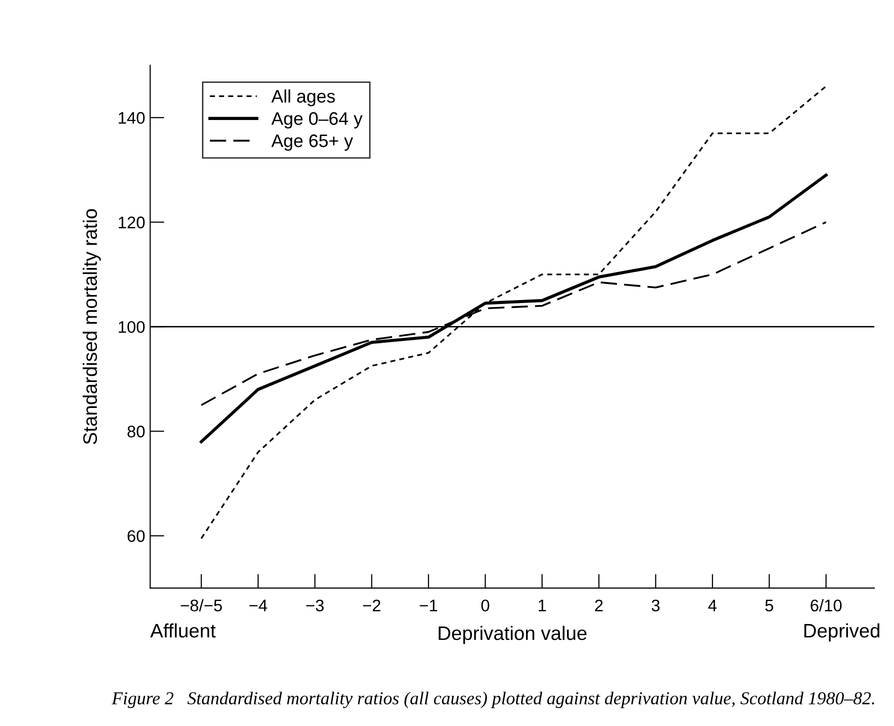 The width and height of the screenshot is (894, 726). What do you see at coordinates (485, 606) in the screenshot?
I see `x-tick-label: 0` at bounding box center [485, 606].